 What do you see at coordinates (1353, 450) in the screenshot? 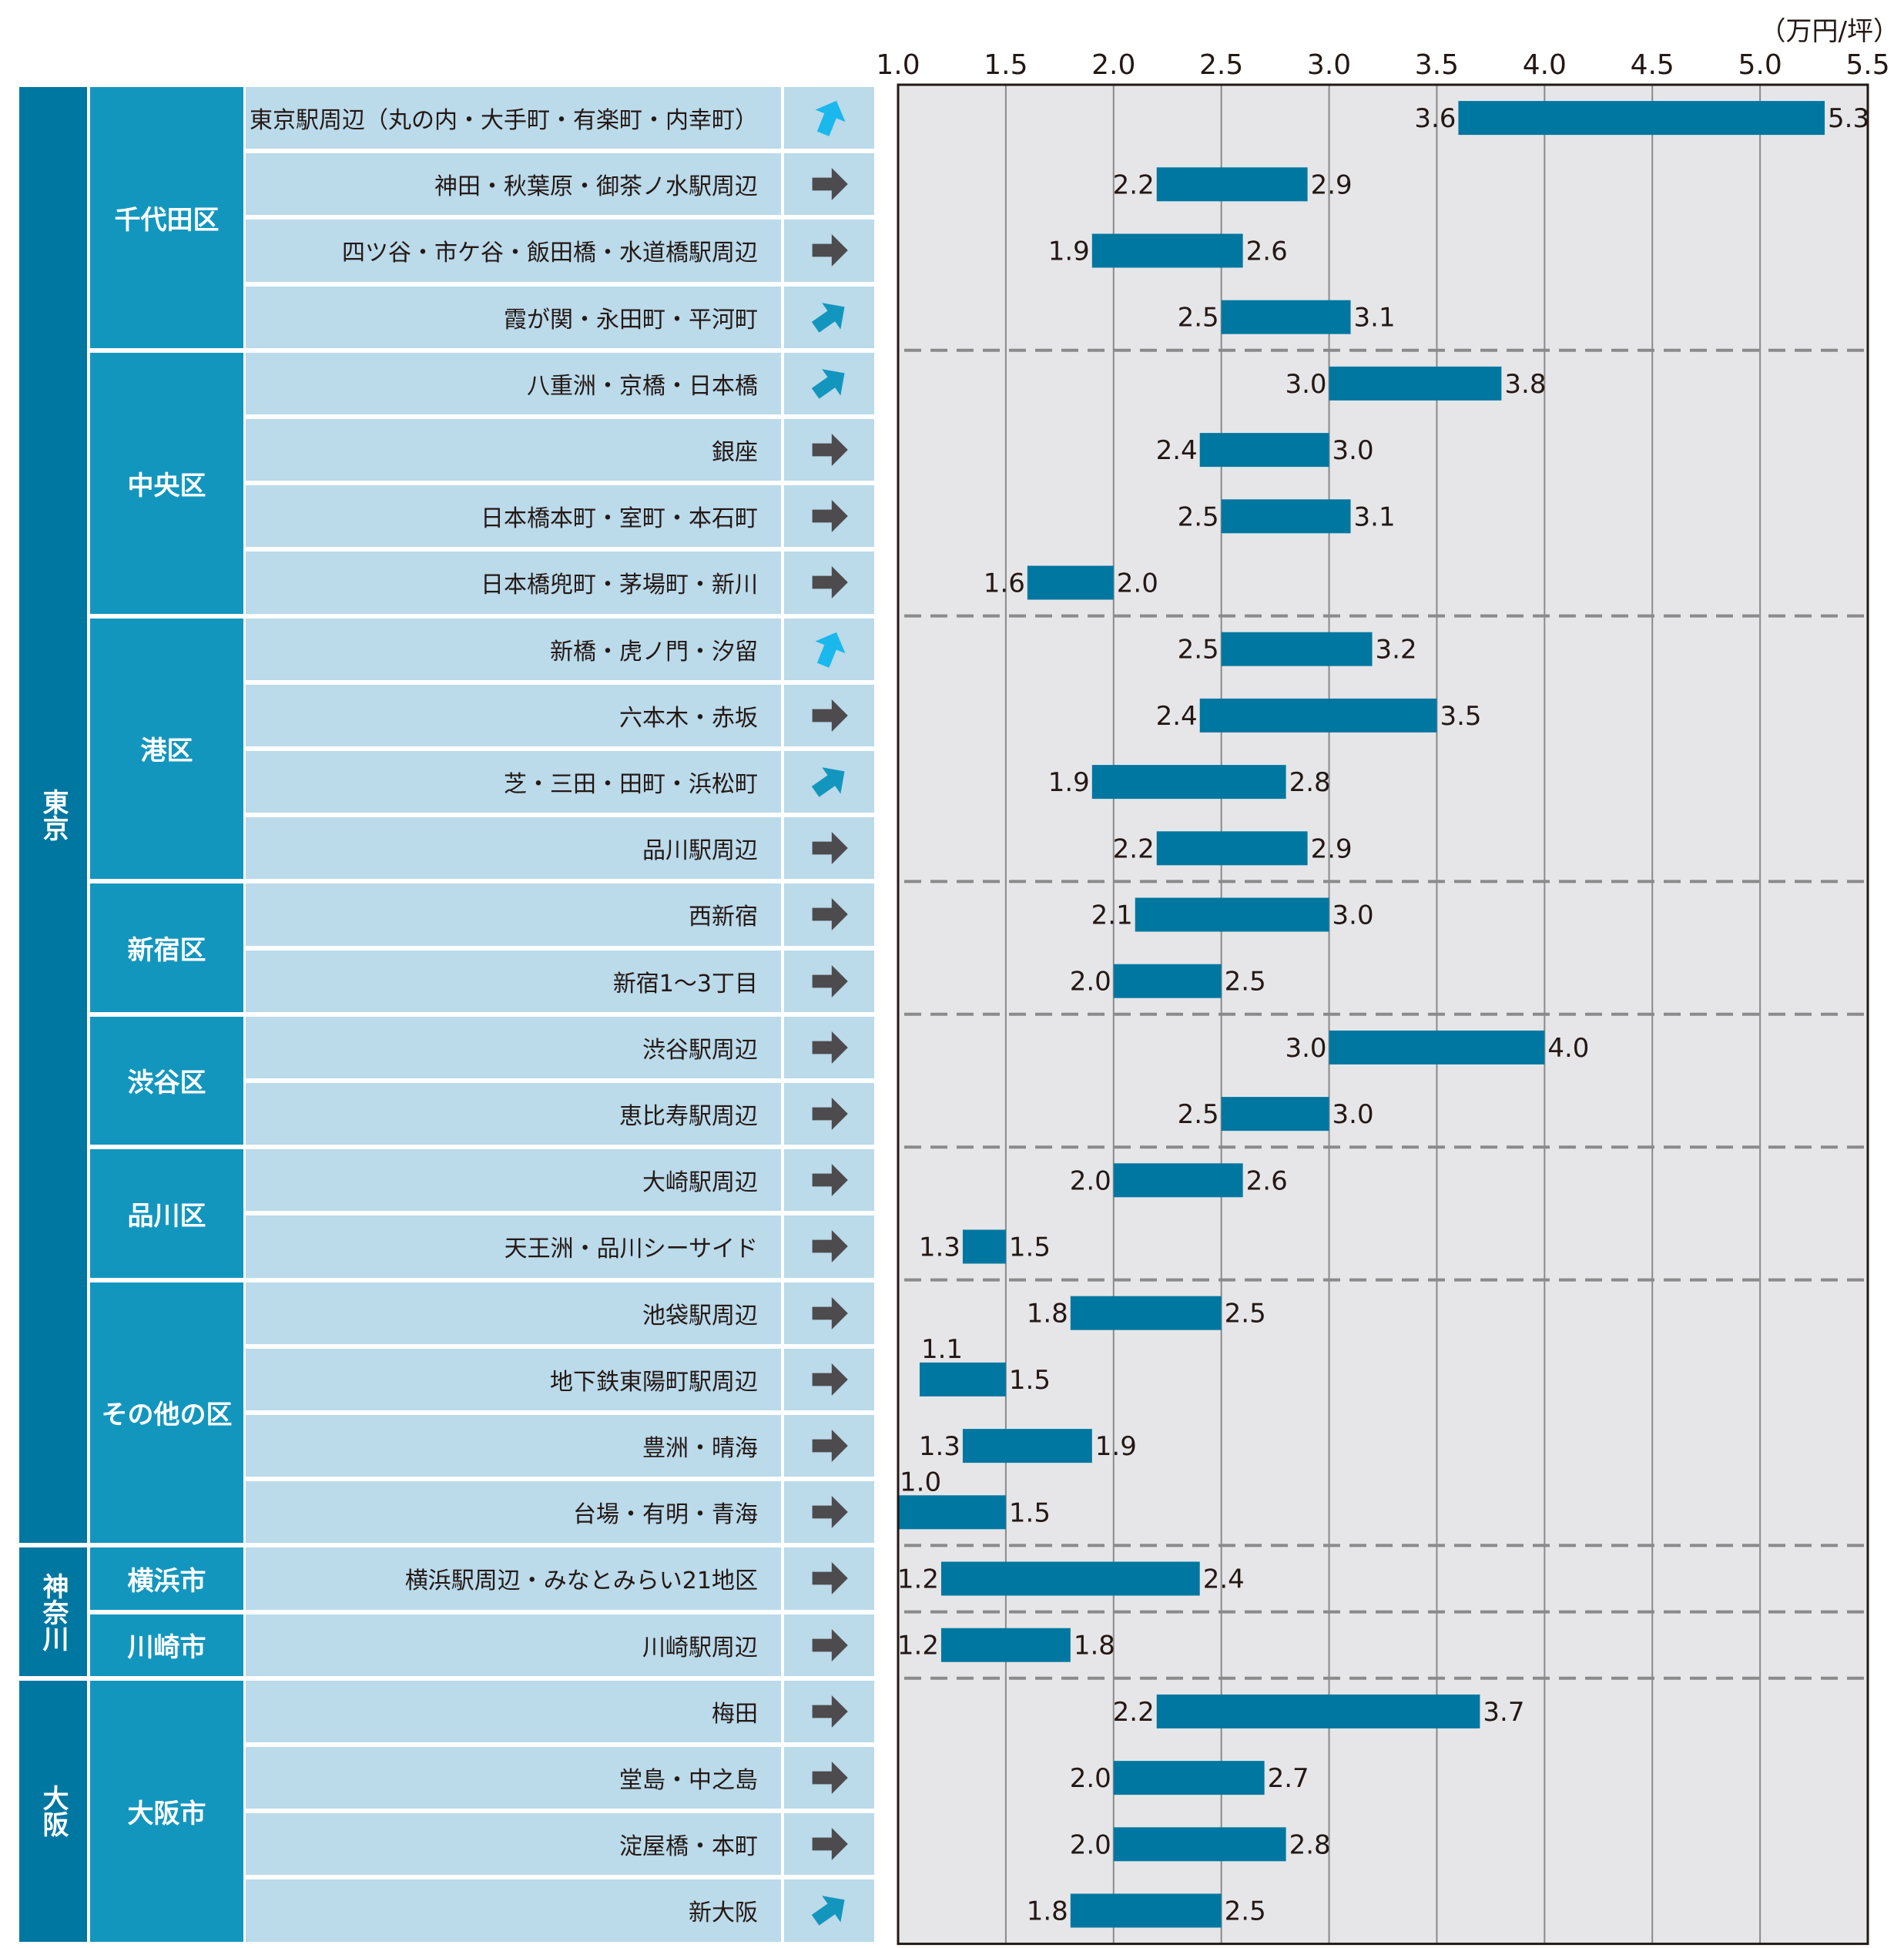
I see `high-value-label: 3.0` at bounding box center [1353, 450].